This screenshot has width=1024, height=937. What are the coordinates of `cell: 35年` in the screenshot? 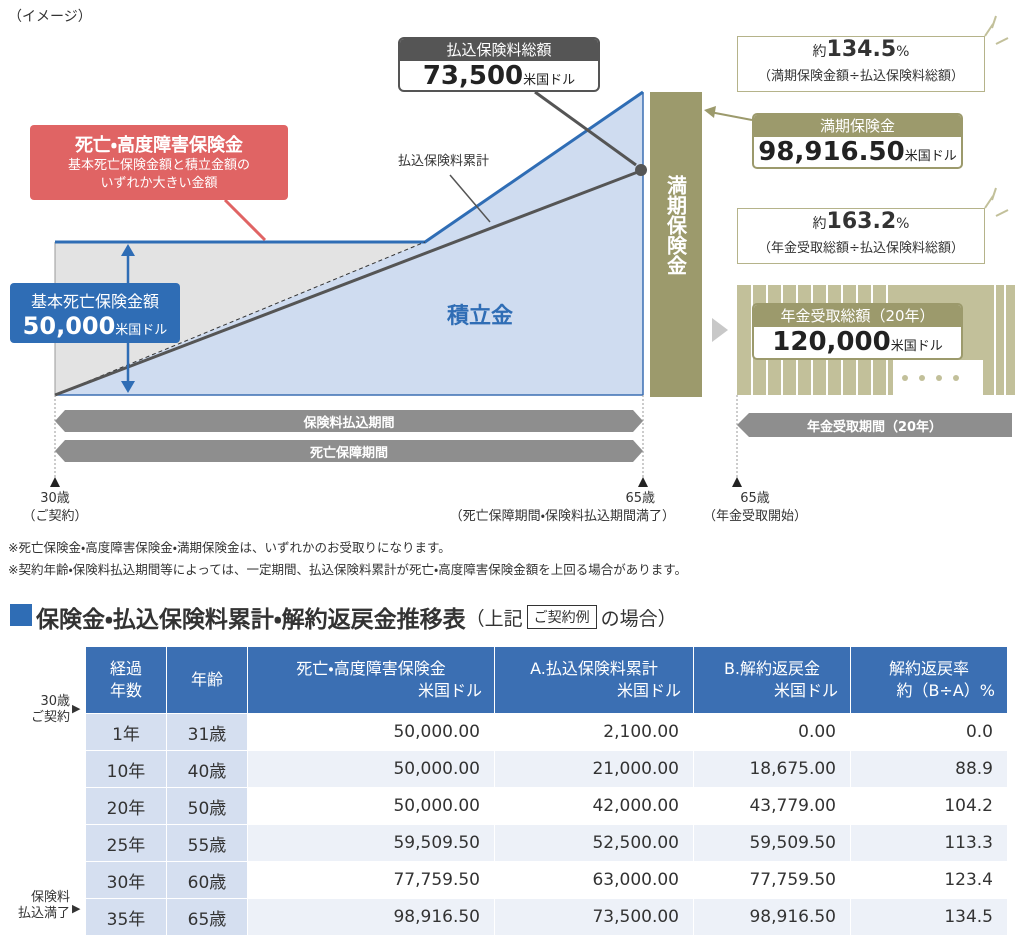 It's located at (126, 917).